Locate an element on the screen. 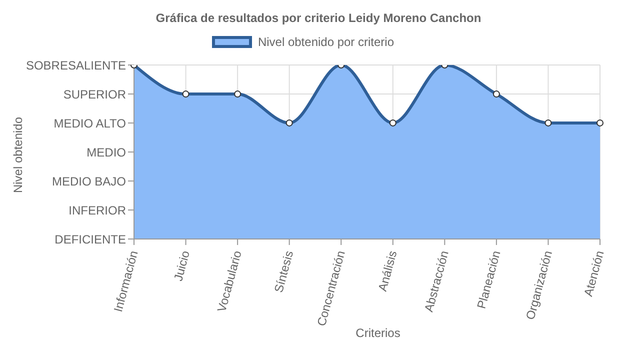  category-label: MEDIO BAJO is located at coordinates (89, 181).